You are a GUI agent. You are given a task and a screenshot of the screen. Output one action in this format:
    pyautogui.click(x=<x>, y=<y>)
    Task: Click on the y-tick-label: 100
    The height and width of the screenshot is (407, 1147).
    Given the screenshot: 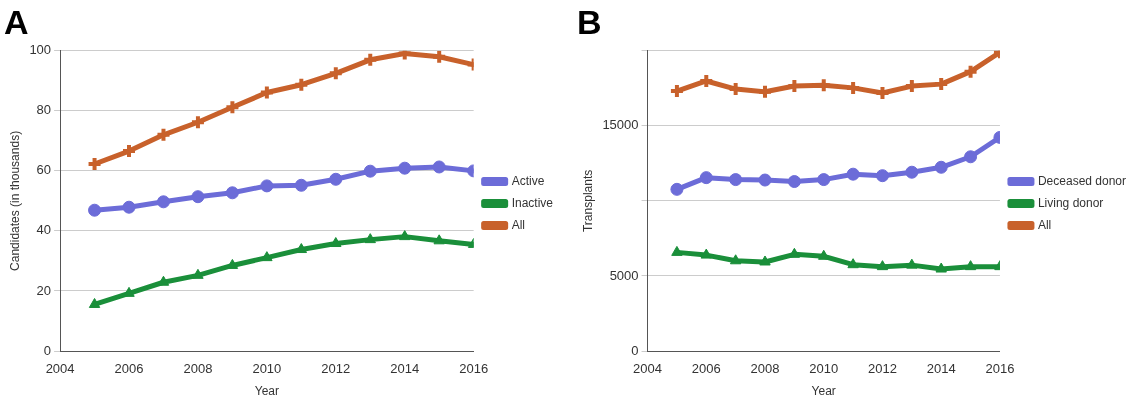 What is the action you would take?
    pyautogui.click(x=40, y=50)
    